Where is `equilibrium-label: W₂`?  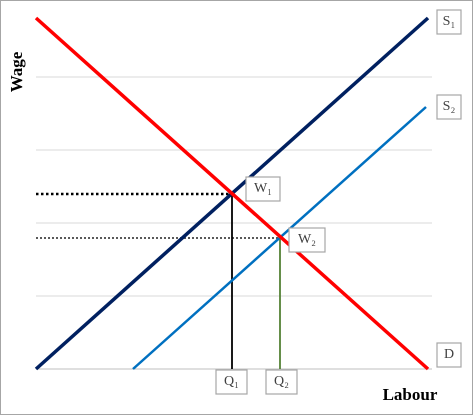 equilibrium-label: W₂ is located at coordinates (307, 239).